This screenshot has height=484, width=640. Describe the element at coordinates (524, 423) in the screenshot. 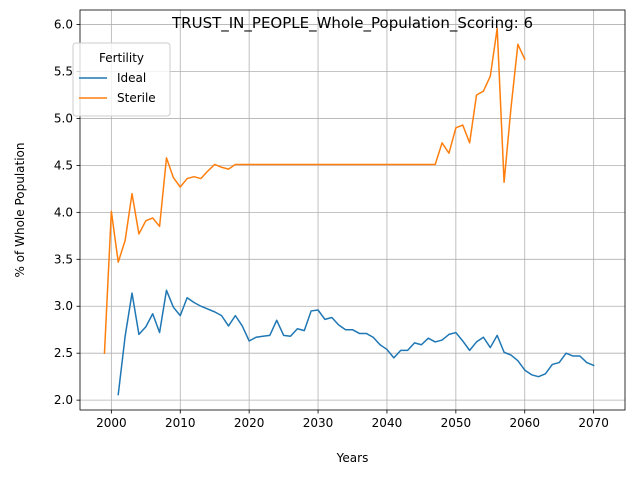

I see `x-tick-label: 2060` at that location.